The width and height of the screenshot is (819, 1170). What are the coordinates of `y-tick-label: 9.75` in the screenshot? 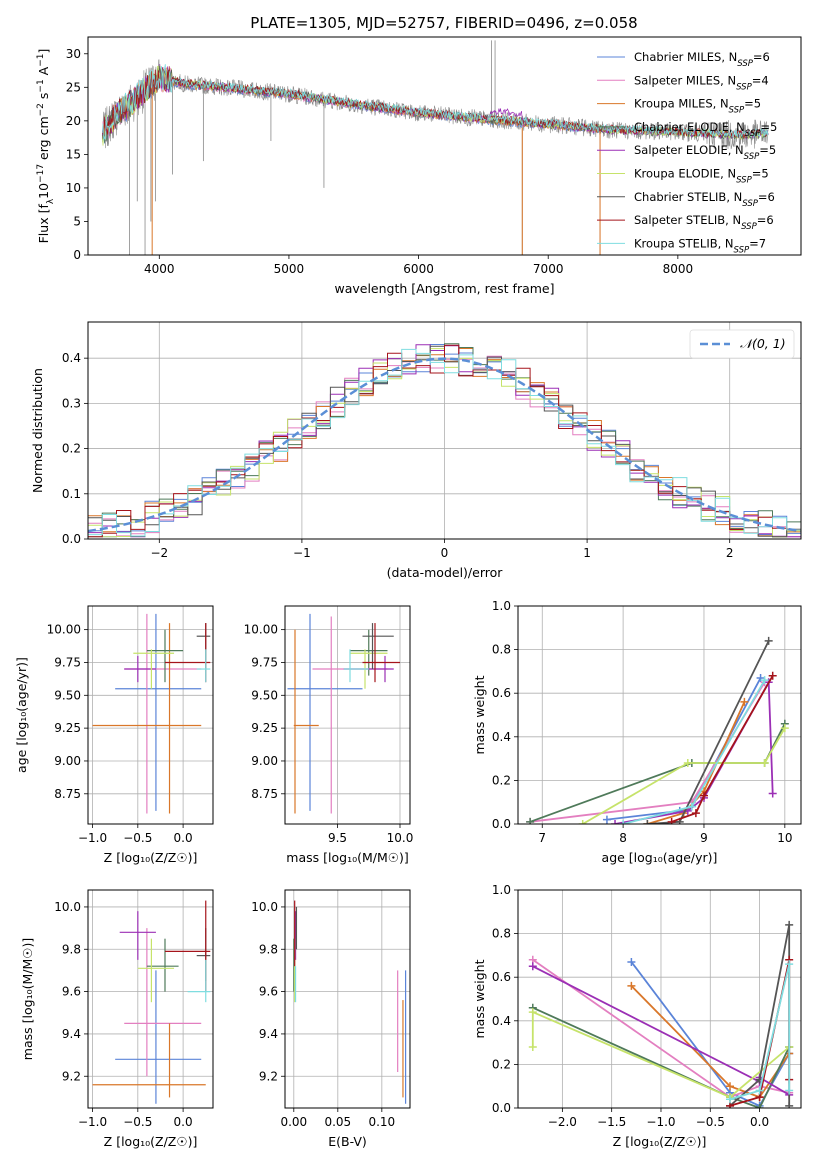 It's located at (264, 662).